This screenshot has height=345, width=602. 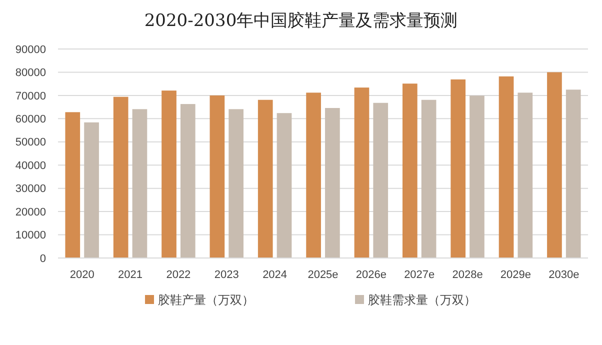 I want to click on x-tick-label: 2024, so click(x=275, y=275).